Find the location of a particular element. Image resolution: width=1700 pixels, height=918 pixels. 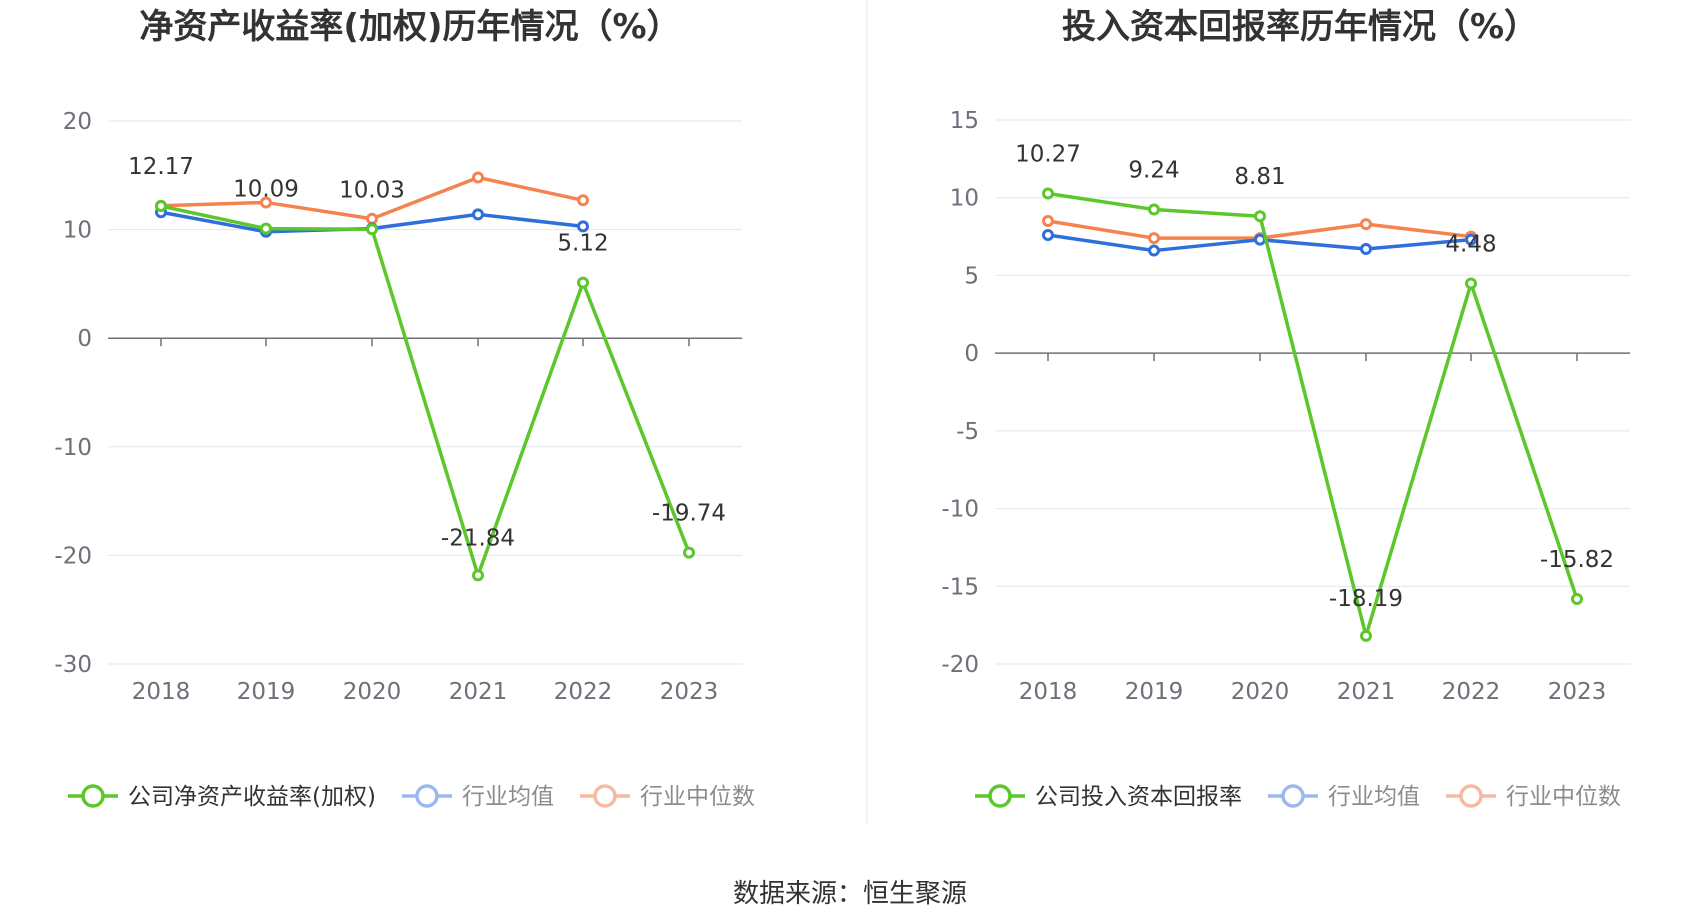

data-label: 9.24 is located at coordinates (1153, 171).